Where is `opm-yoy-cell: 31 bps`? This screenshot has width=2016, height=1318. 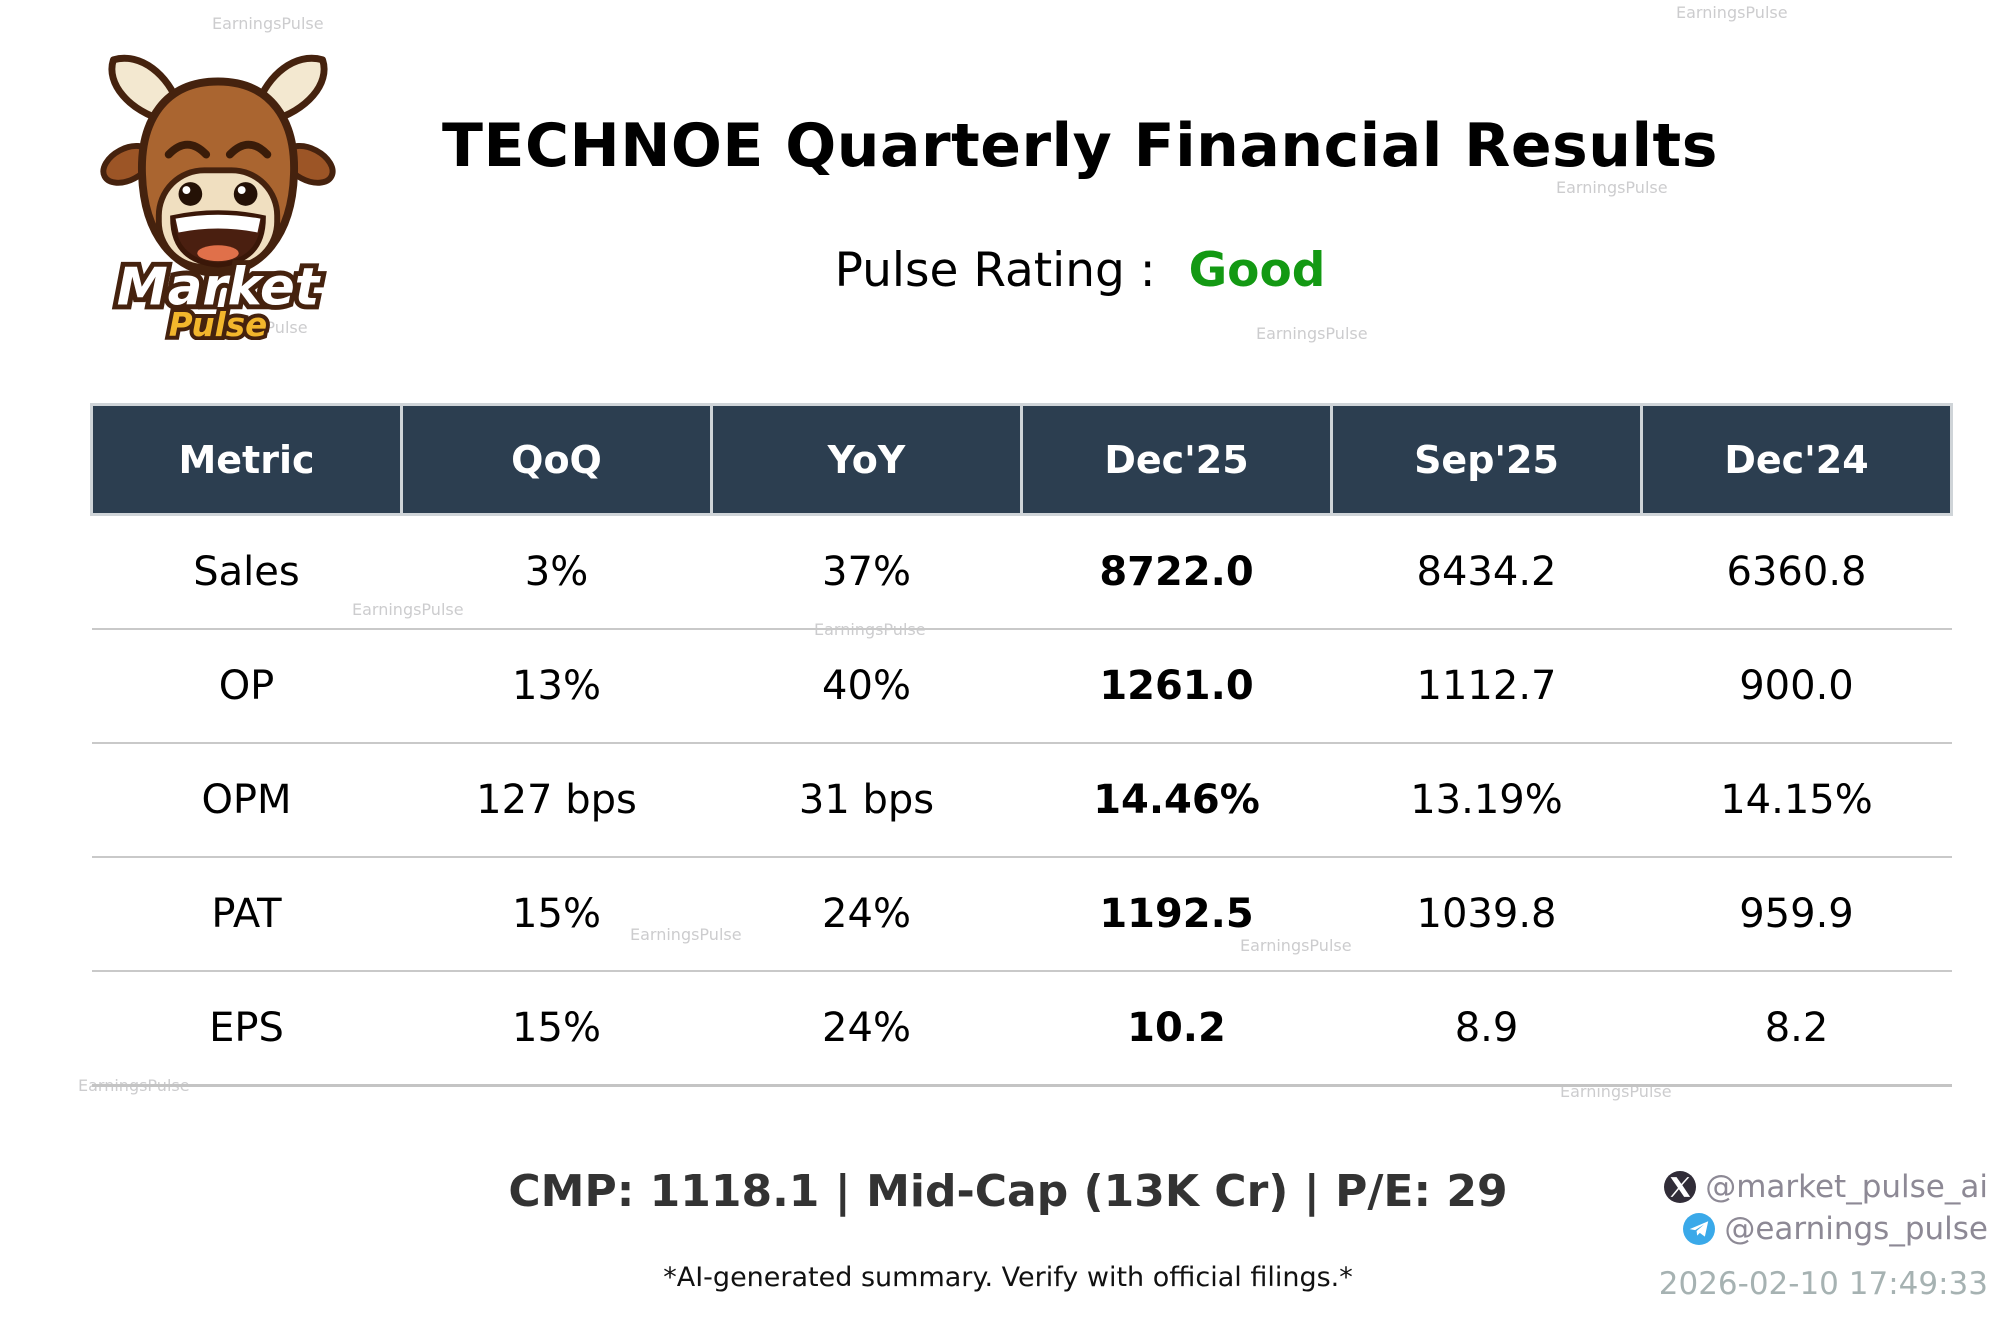 opm-yoy-cell: 31 bps is located at coordinates (866, 800).